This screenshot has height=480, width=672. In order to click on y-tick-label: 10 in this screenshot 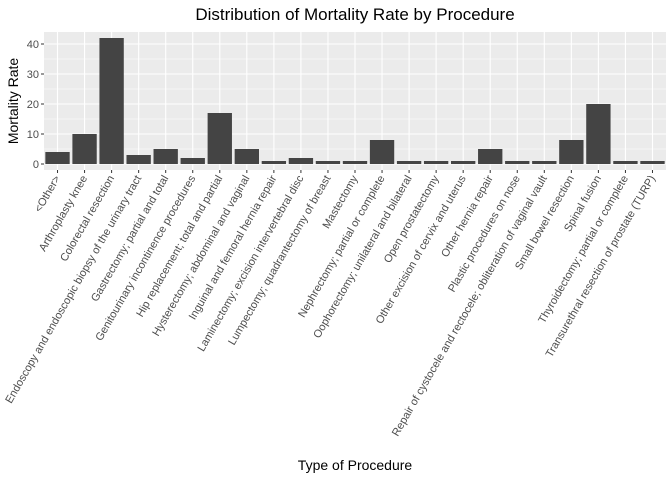, I will do `click(33, 135)`.